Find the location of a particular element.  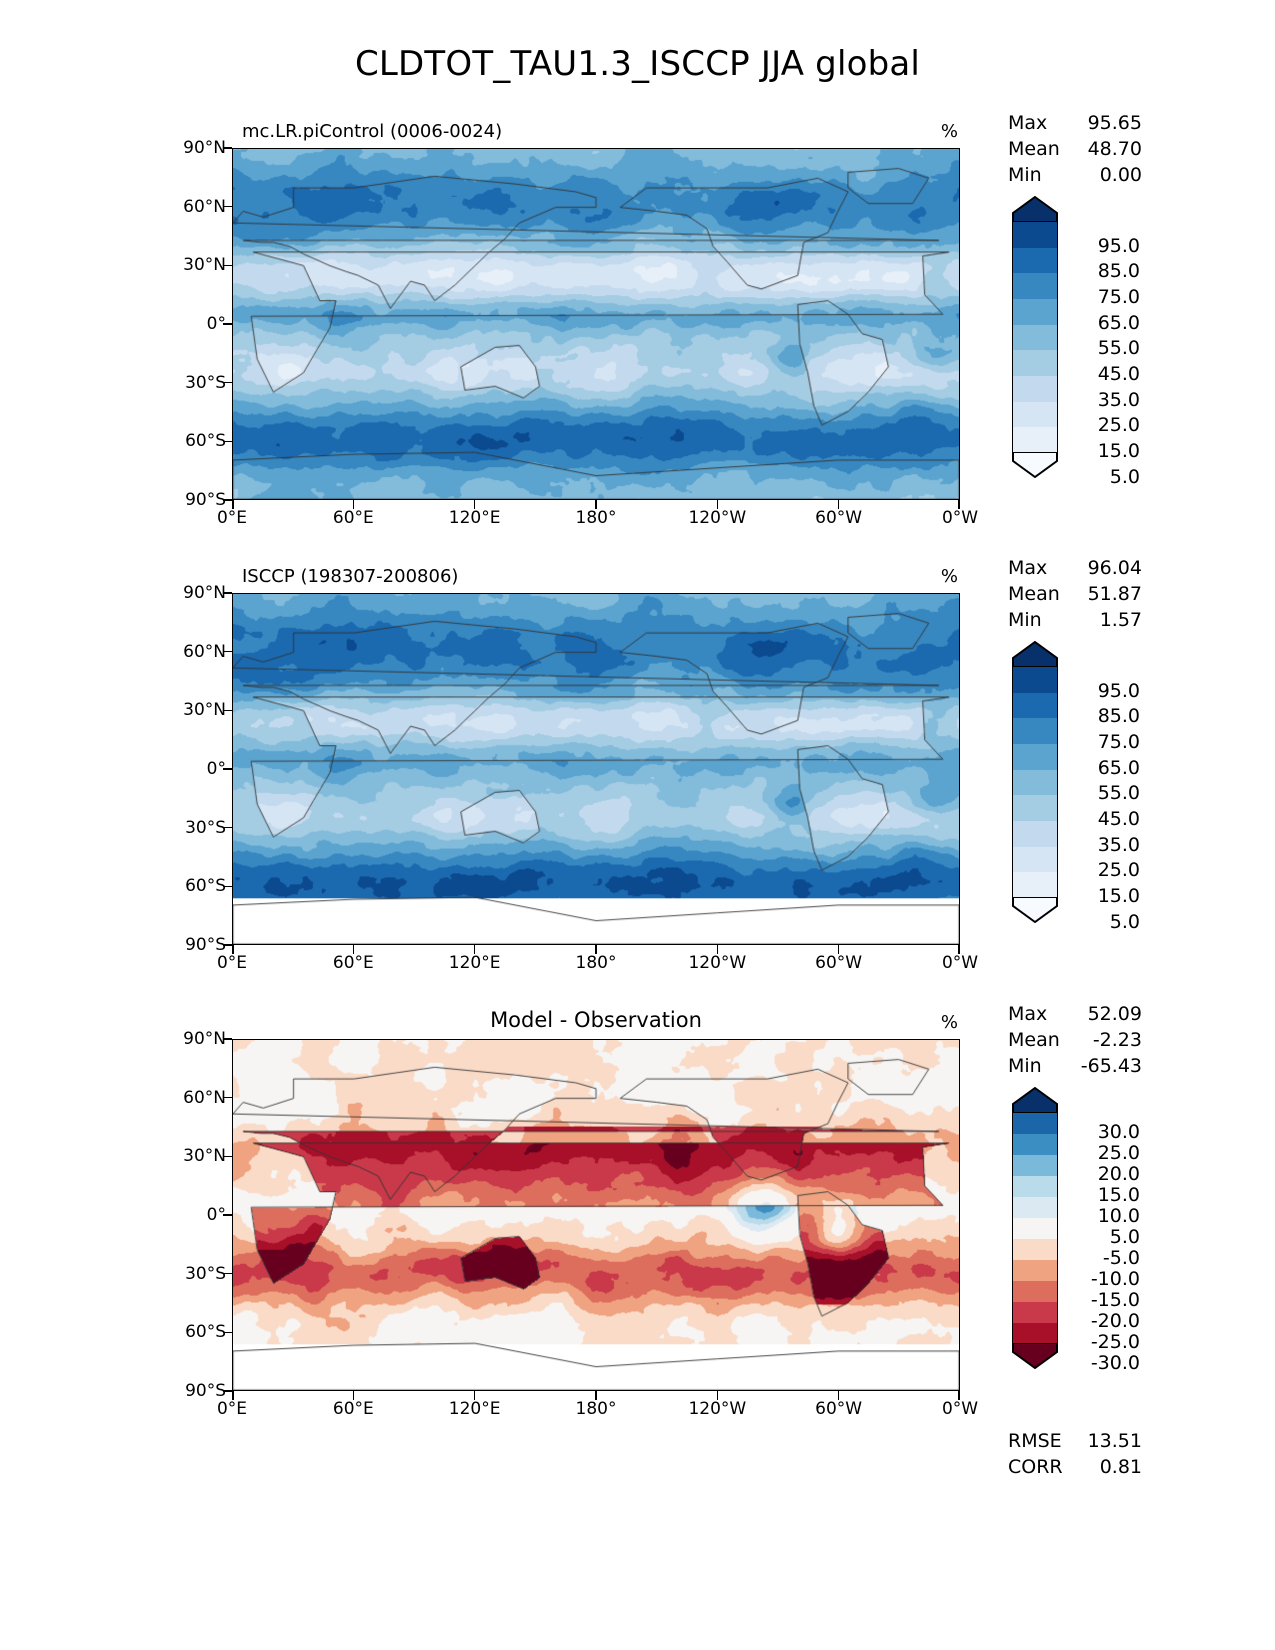

stat-row: Mean -2.23 is located at coordinates (1075, 1040).